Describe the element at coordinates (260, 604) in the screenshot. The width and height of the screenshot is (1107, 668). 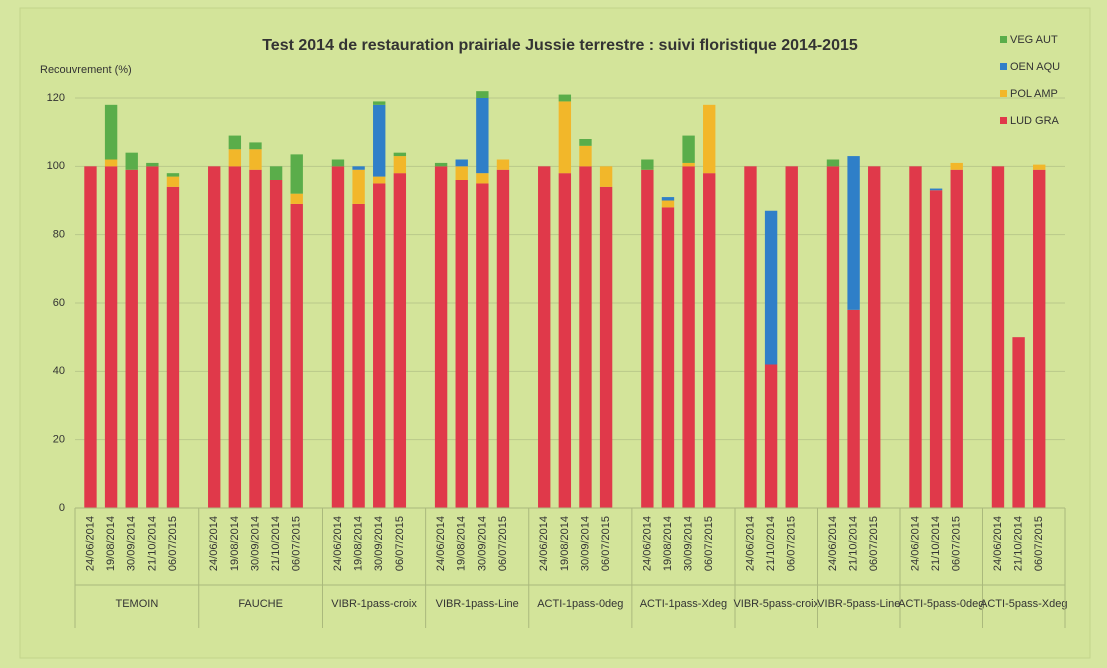
I see `group-label: FAUCHE` at that location.